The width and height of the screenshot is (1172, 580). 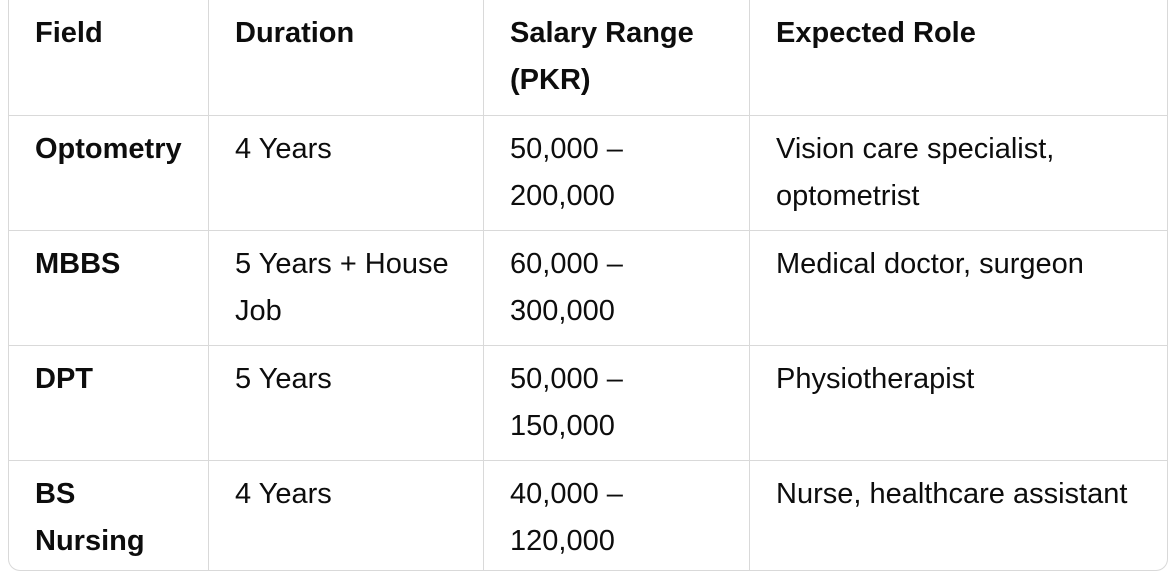 What do you see at coordinates (109, 402) in the screenshot?
I see `cell-field: DPT` at bounding box center [109, 402].